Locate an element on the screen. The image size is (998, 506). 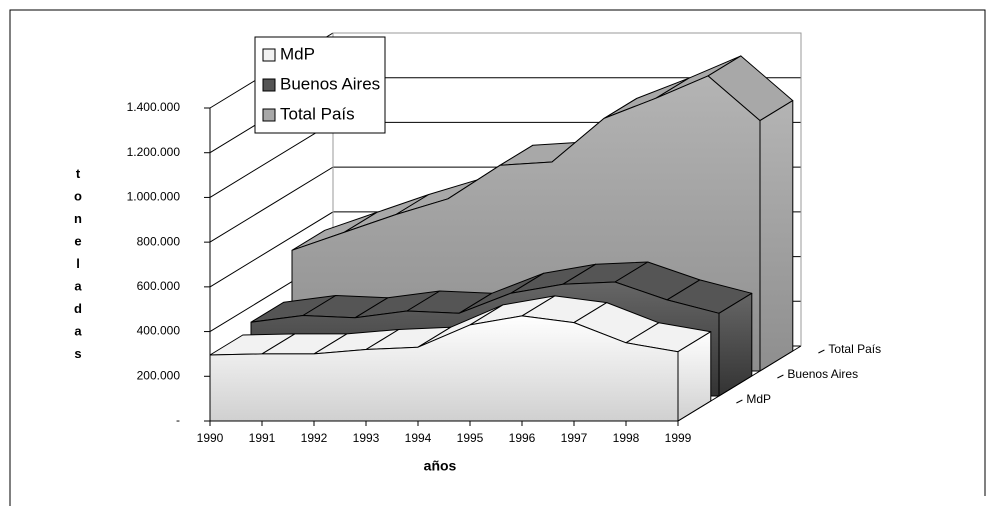
x-tick-label: 1997 is located at coordinates (574, 438).